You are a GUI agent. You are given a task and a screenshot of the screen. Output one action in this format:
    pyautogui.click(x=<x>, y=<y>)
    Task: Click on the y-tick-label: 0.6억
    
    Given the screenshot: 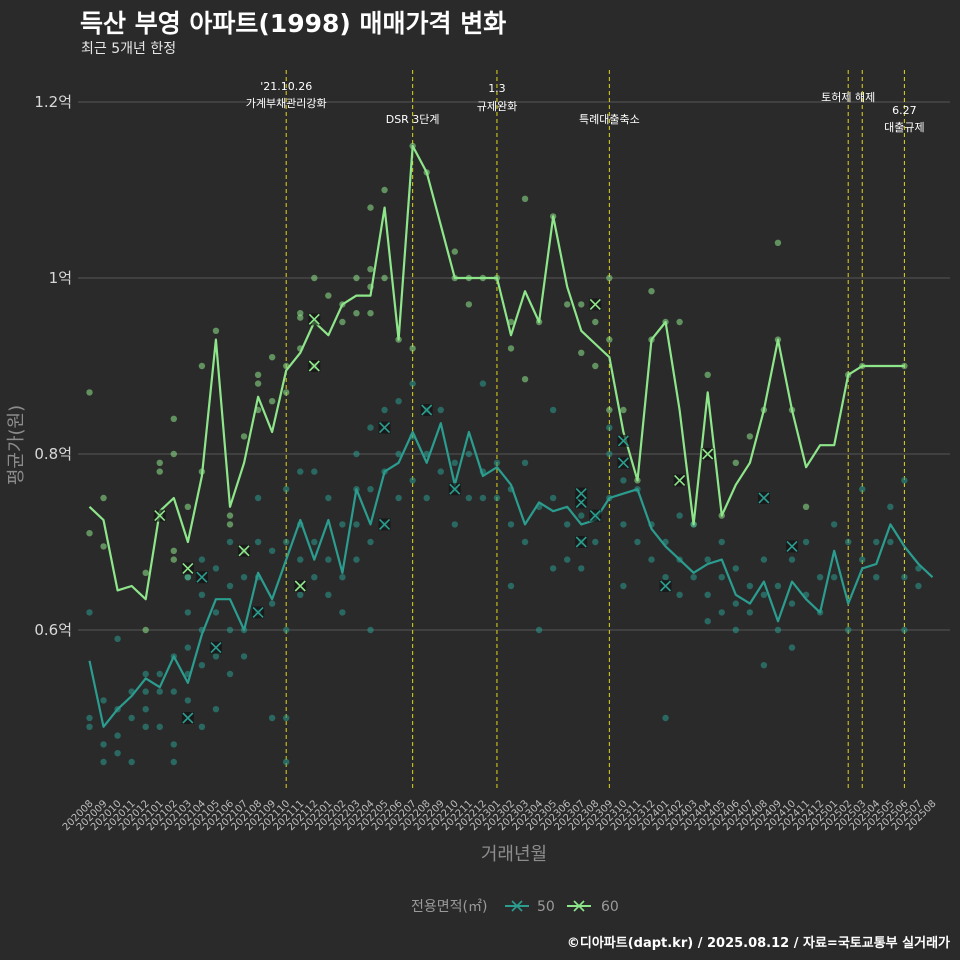 What is the action you would take?
    pyautogui.click(x=53, y=630)
    